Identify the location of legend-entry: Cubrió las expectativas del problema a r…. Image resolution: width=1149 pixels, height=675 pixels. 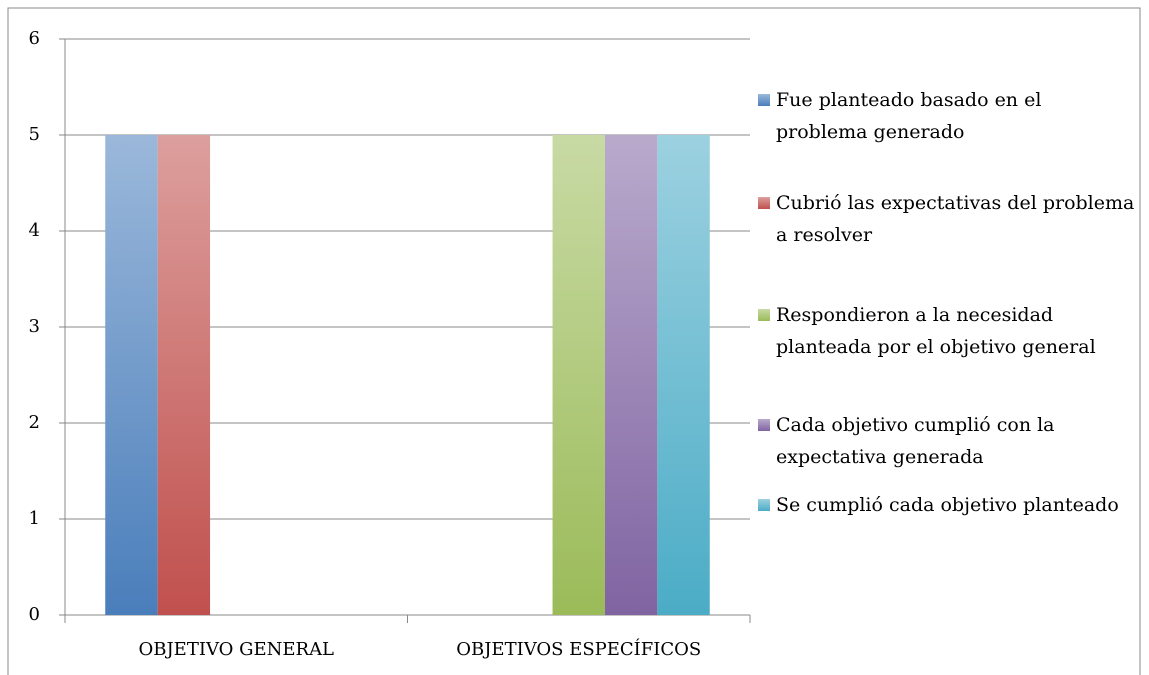
(948, 219).